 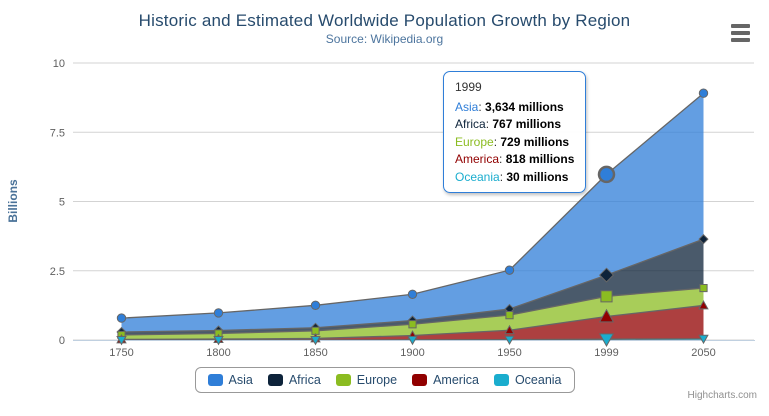 What do you see at coordinates (412, 353) in the screenshot?
I see `x-axis-label: 1900` at bounding box center [412, 353].